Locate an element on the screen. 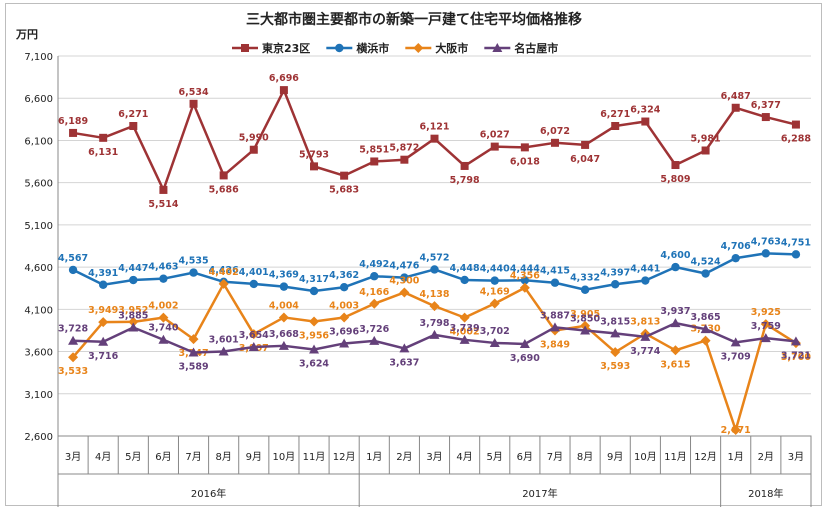  legend-label: 大阪市 is located at coordinates (451, 48).